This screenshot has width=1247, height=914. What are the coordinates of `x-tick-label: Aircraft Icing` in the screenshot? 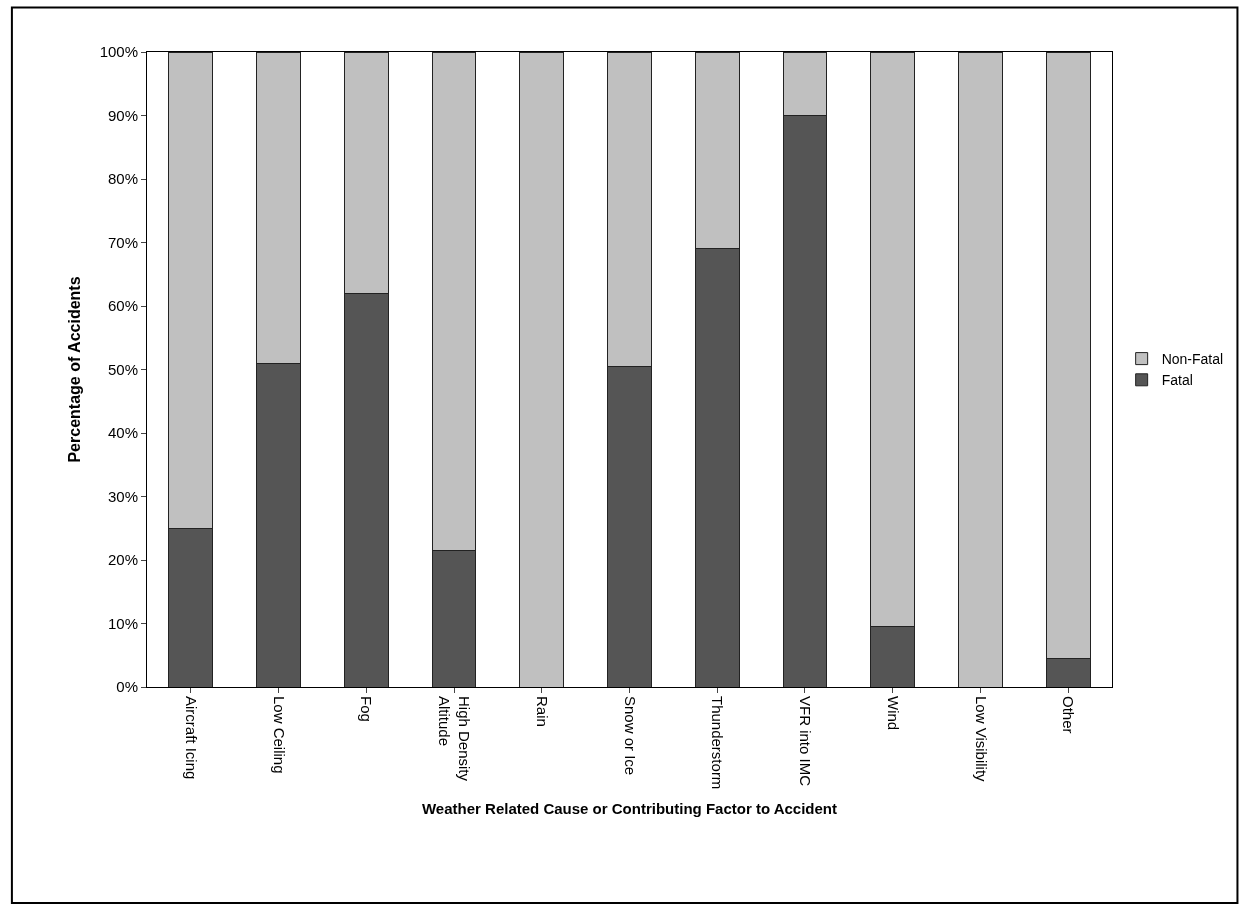 It's located at (191, 738).